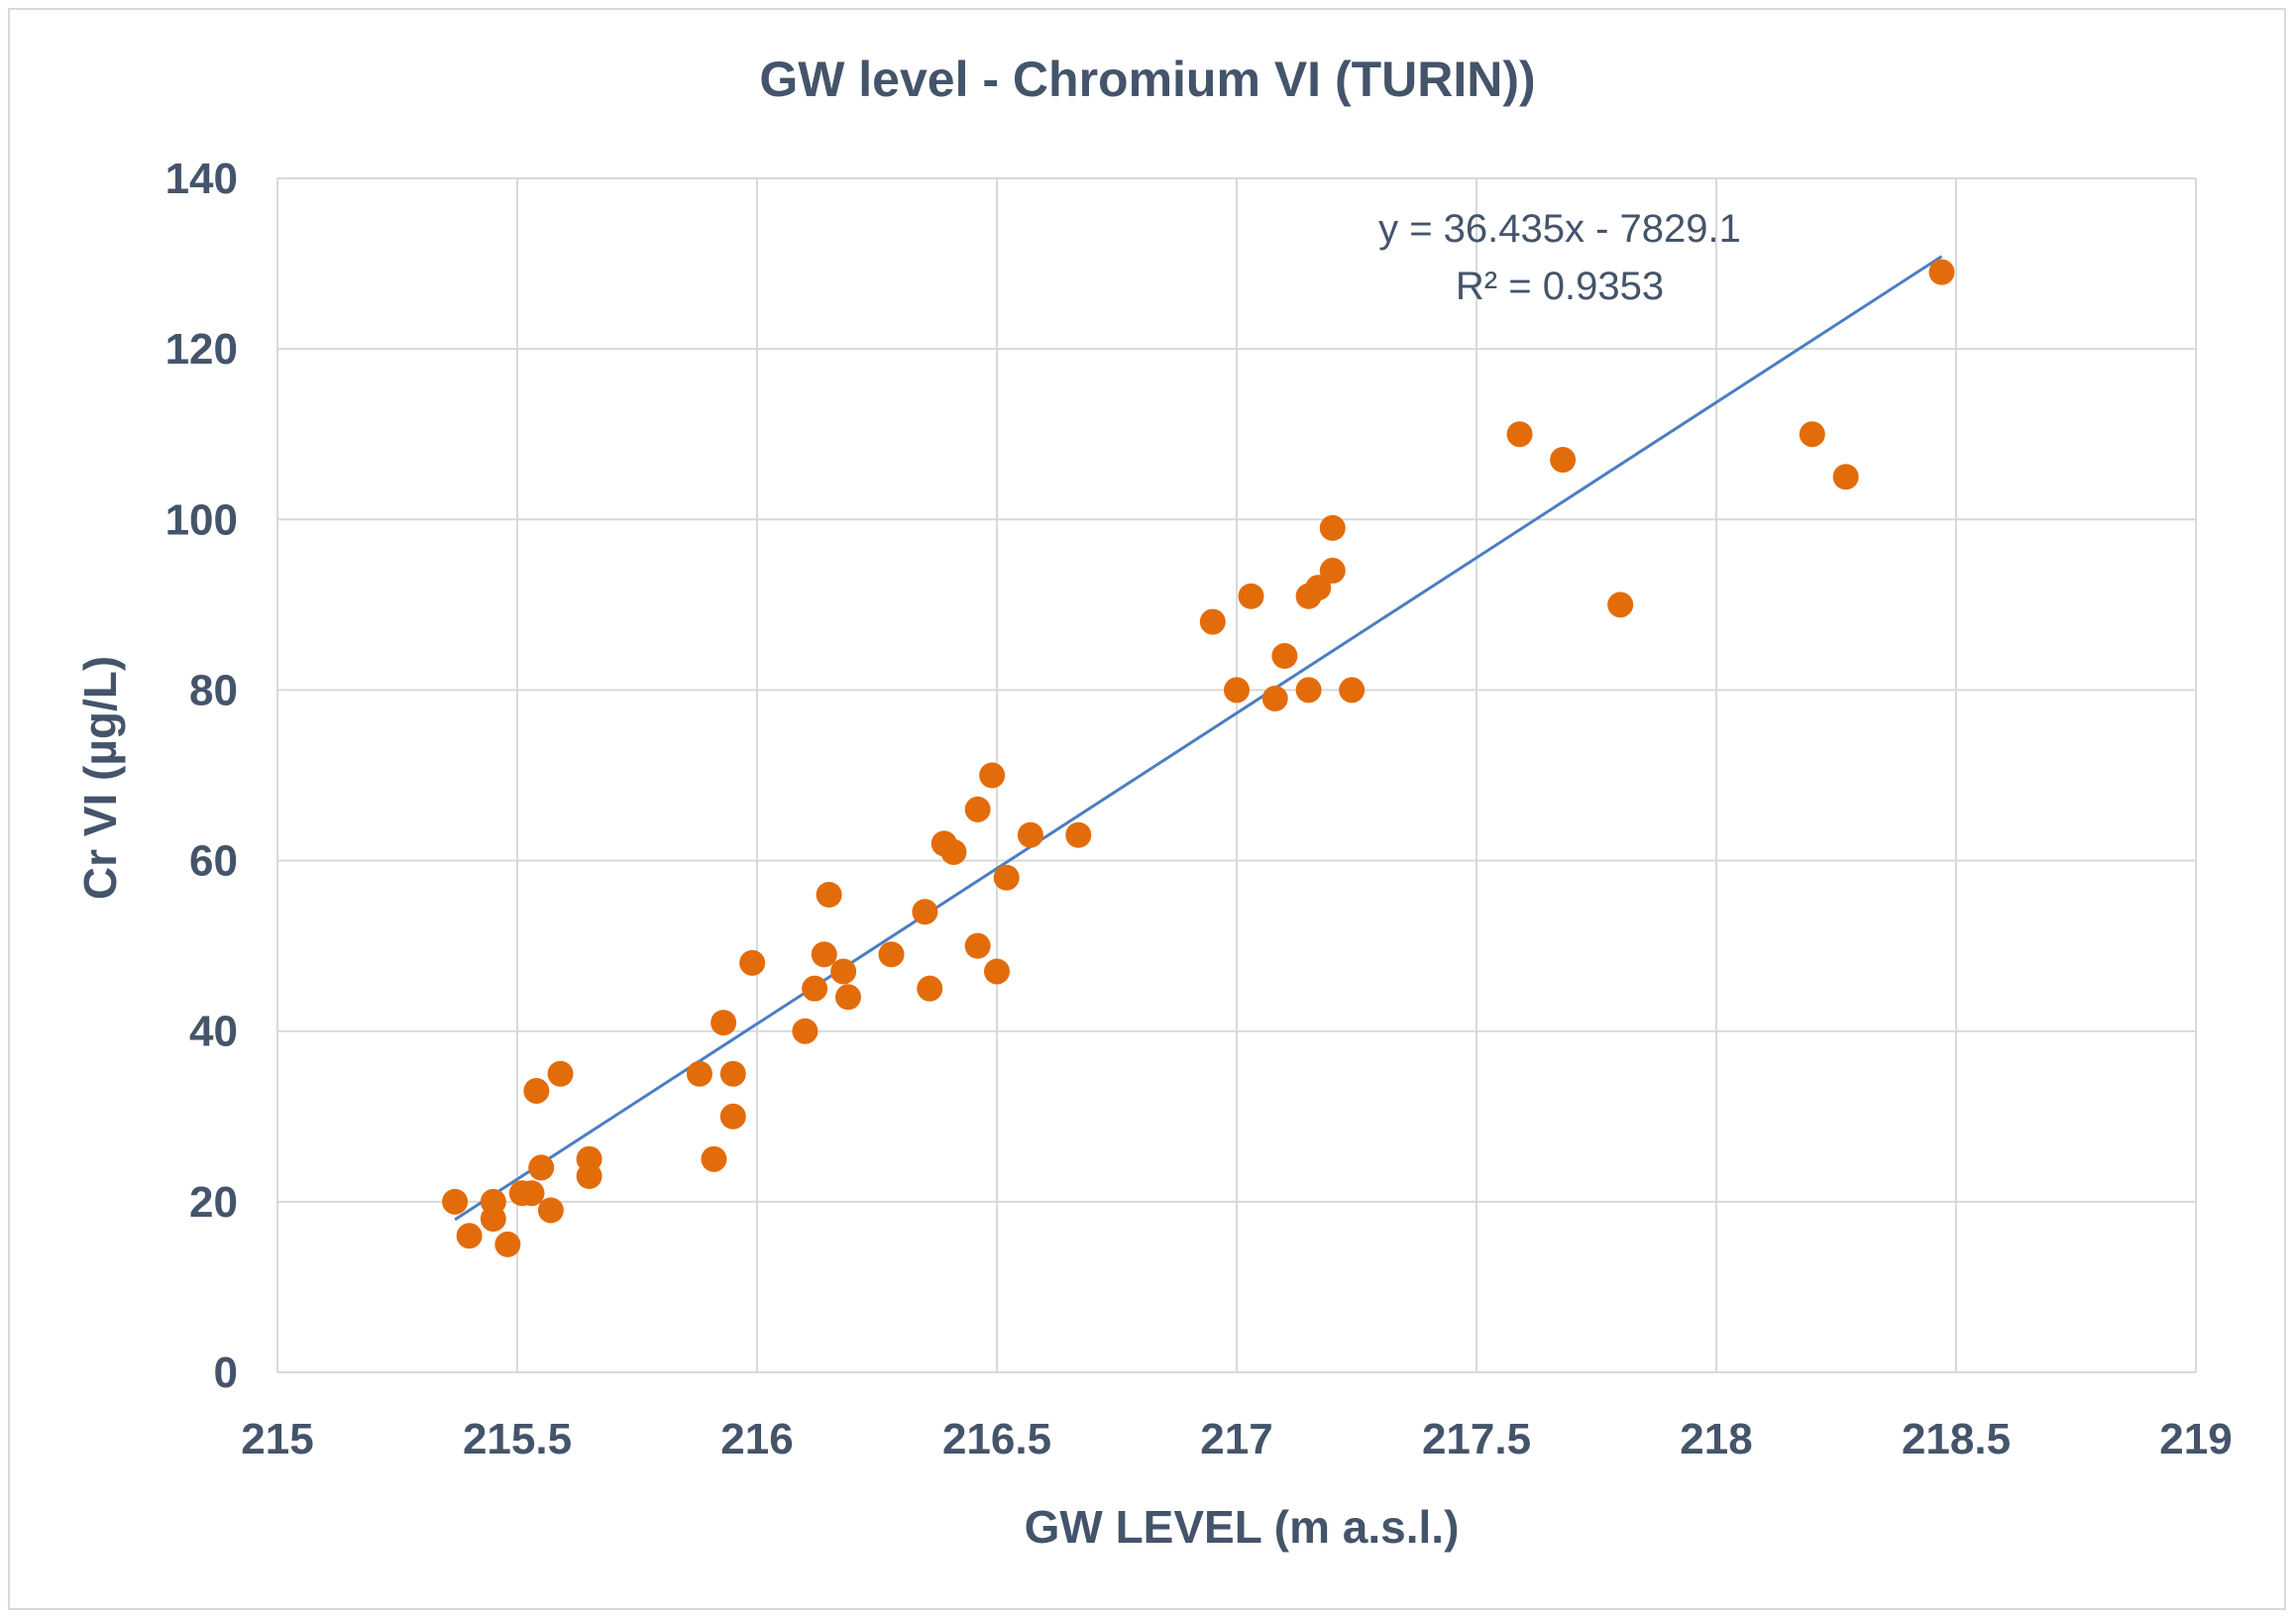 The image size is (2296, 1620). I want to click on x-tick-label: 217.5, so click(1476, 1439).